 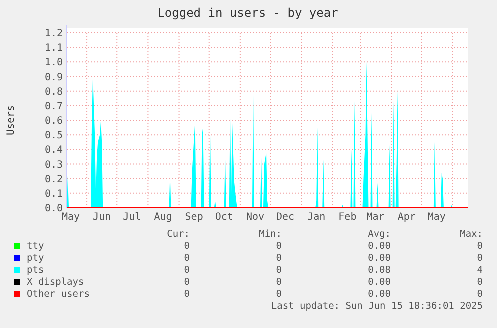 What do you see at coordinates (53, 180) in the screenshot?
I see `y-tick-label: 0.2` at bounding box center [53, 180].